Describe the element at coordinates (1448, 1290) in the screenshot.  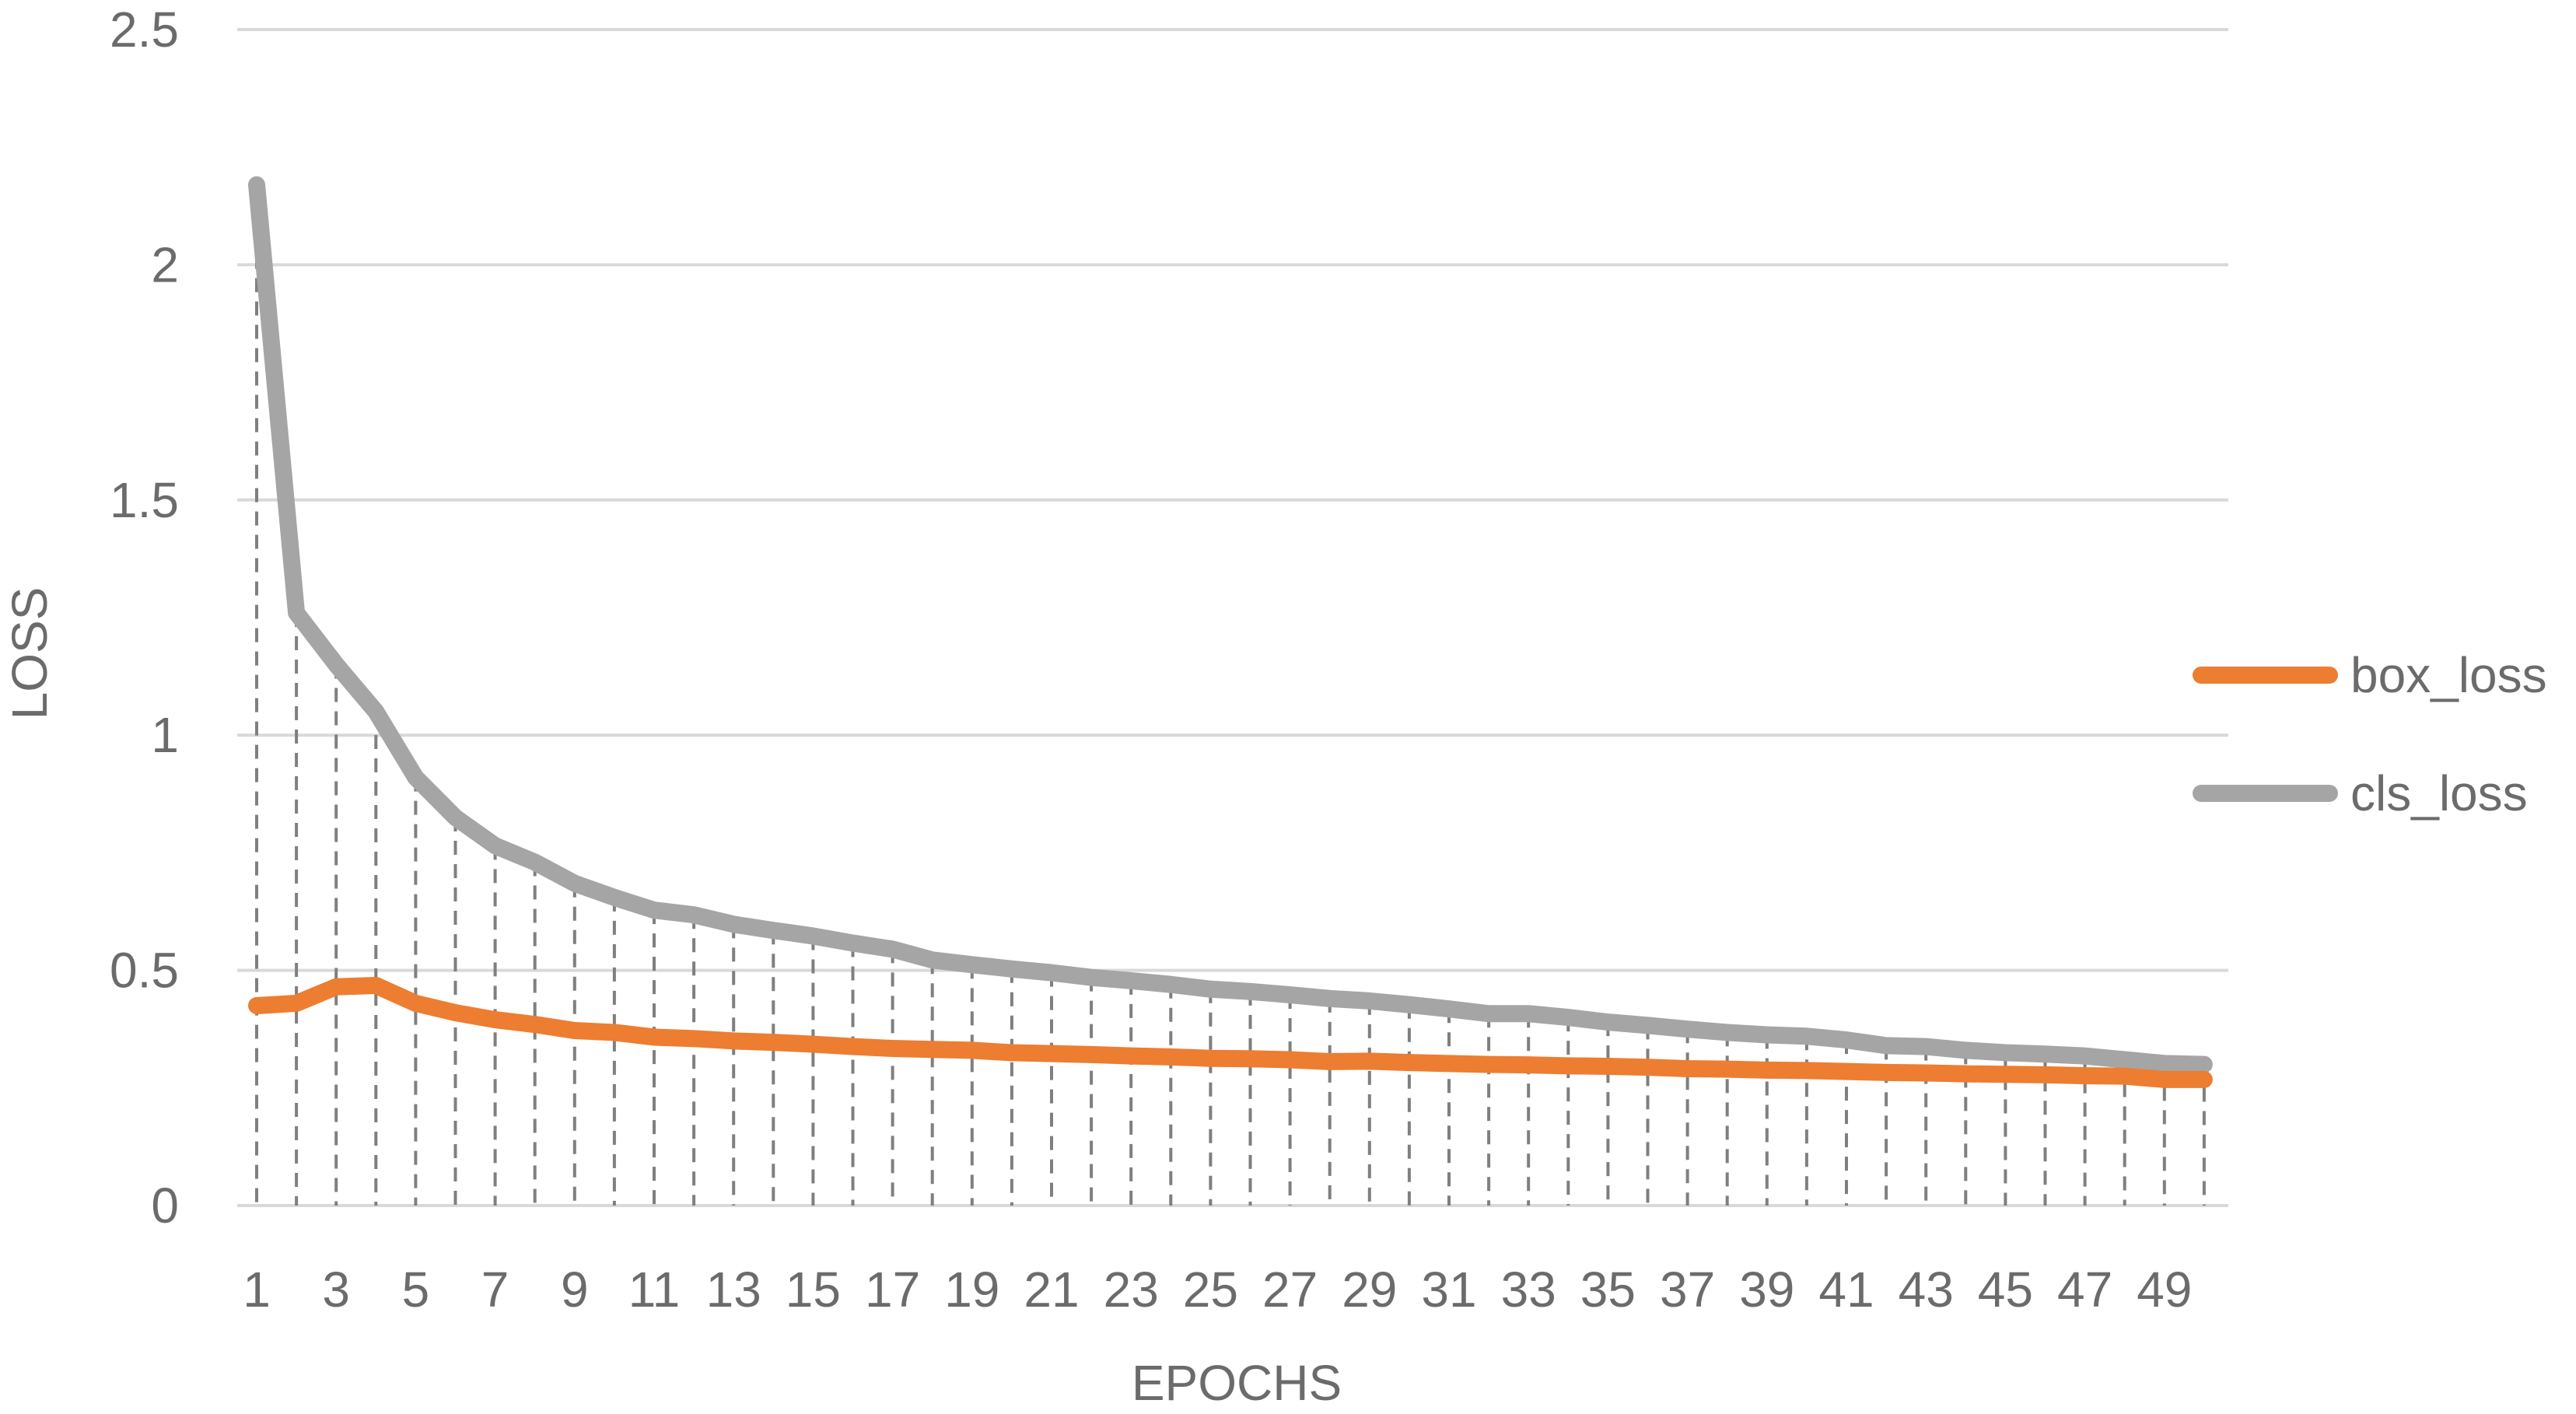
I see `x-tick-label: 31` at that location.